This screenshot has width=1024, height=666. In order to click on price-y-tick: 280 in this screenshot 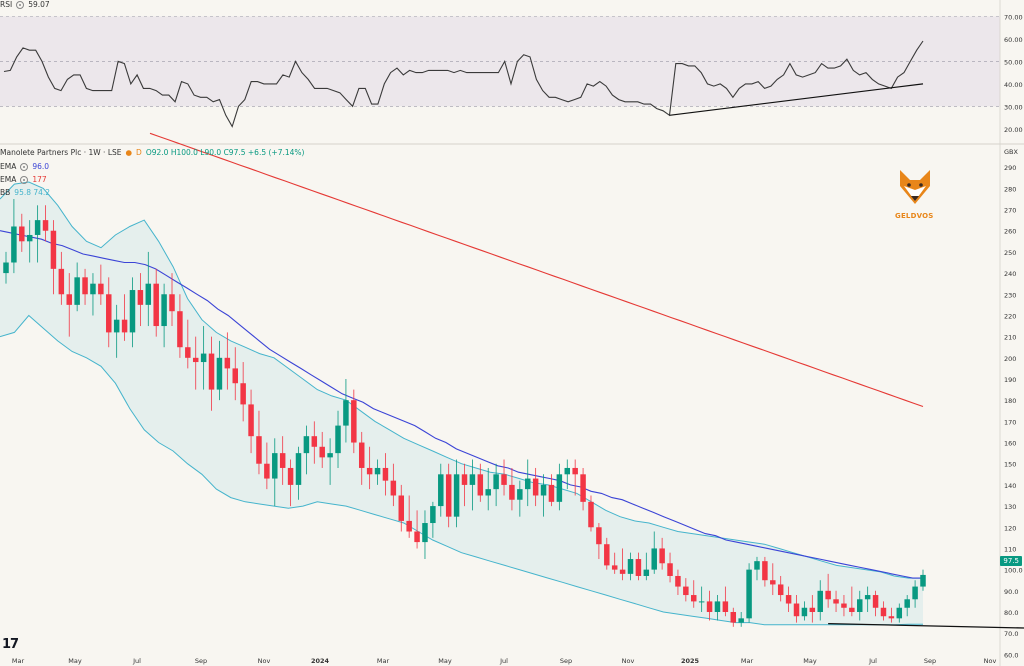, I will do `click(1010, 189)`.